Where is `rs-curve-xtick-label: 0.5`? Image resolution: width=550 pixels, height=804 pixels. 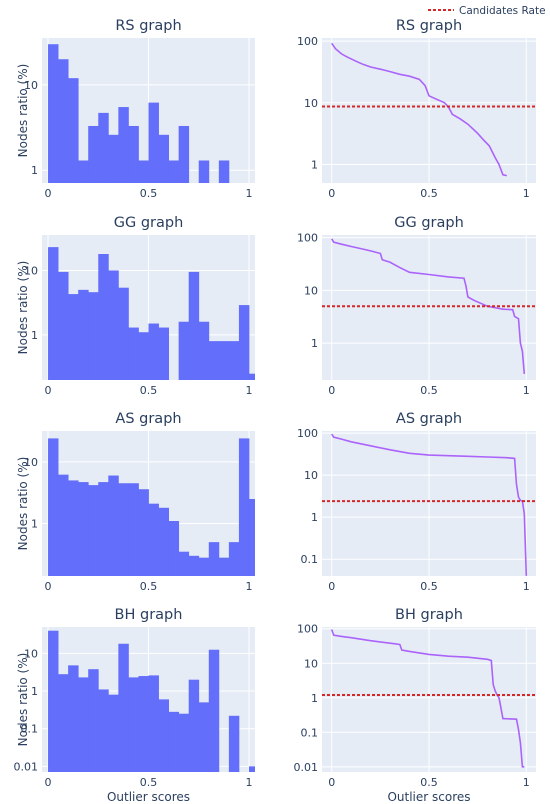 rs-curve-xtick-label: 0.5 is located at coordinates (429, 193).